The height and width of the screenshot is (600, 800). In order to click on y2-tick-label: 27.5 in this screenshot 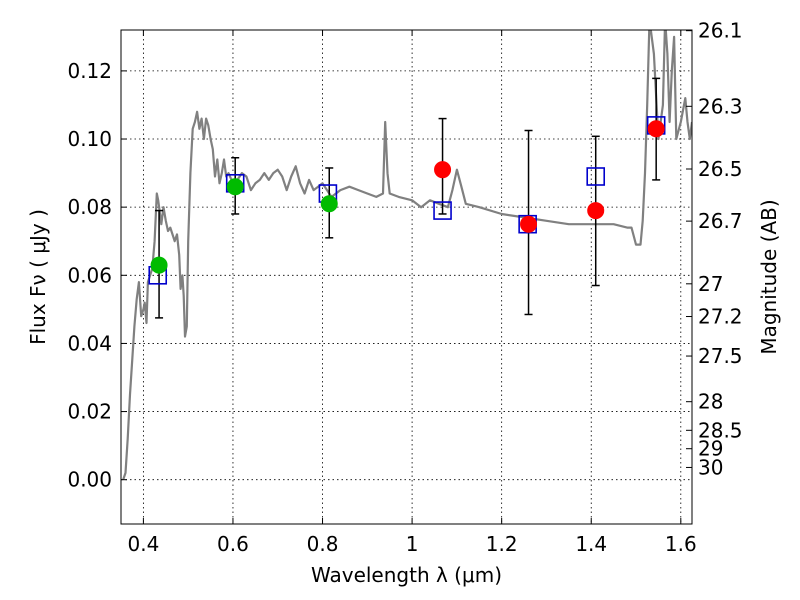, I will do `click(720, 356)`.